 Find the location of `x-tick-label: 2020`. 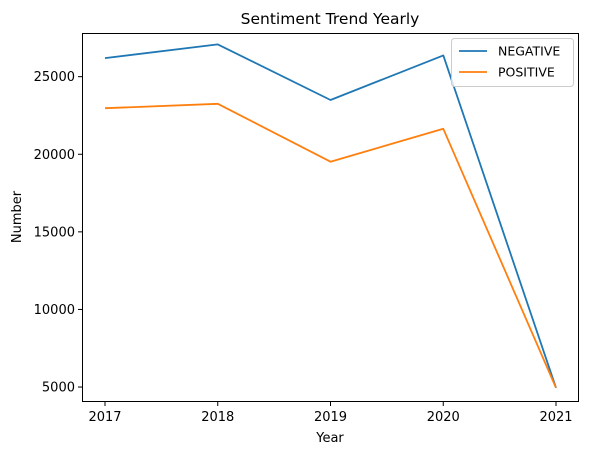

x-tick-label: 2020 is located at coordinates (443, 417).